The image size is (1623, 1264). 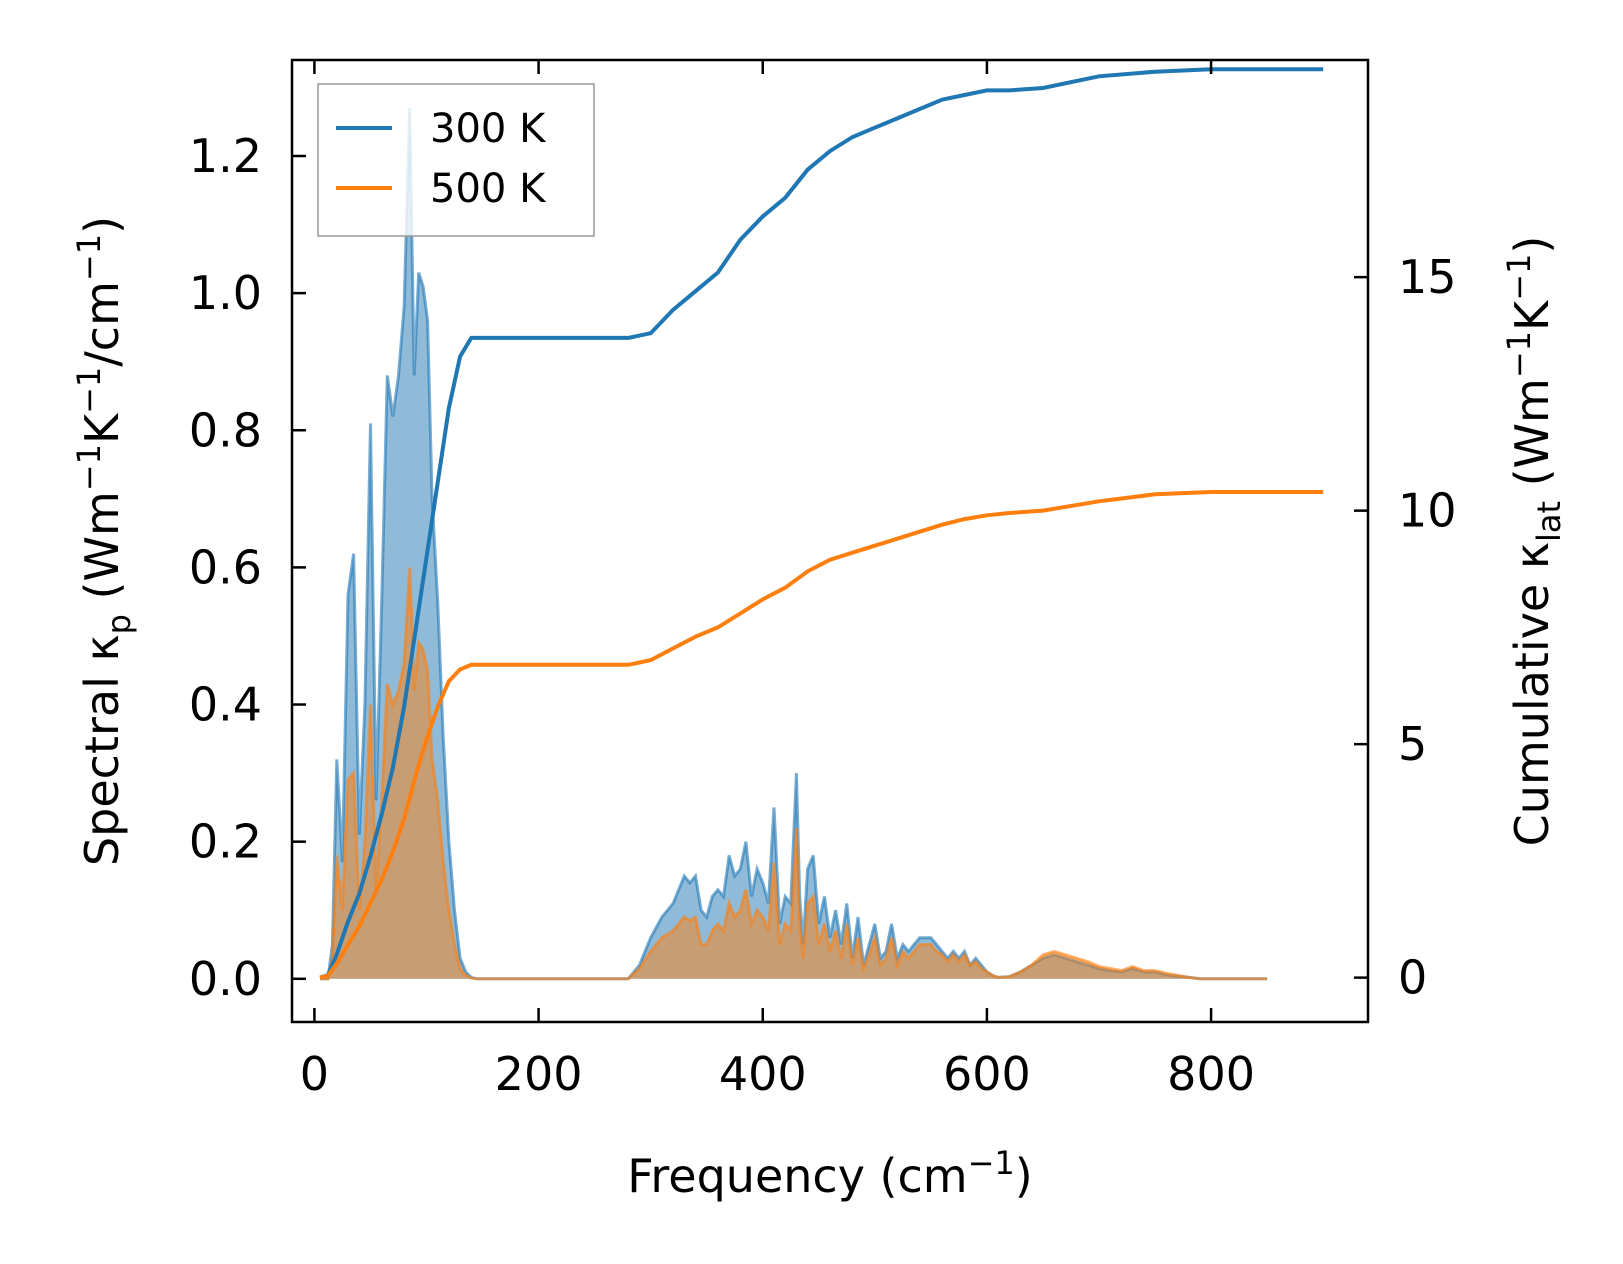 I want to click on y-right-tick-label: 5, so click(x=1412, y=744).